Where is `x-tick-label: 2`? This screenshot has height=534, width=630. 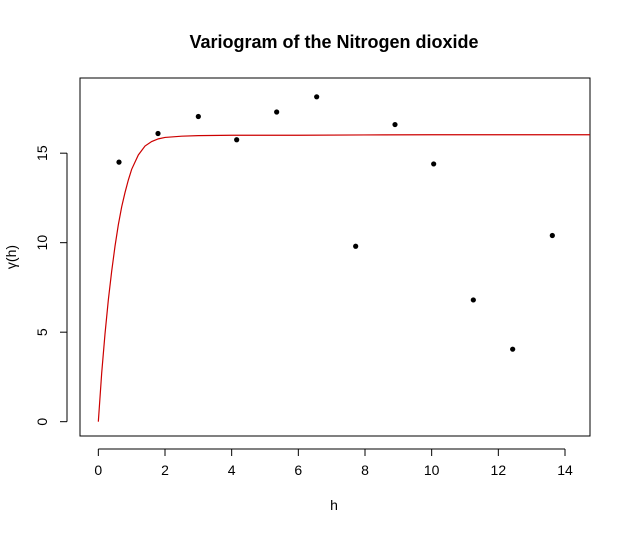 x-tick-label: 2 is located at coordinates (165, 470).